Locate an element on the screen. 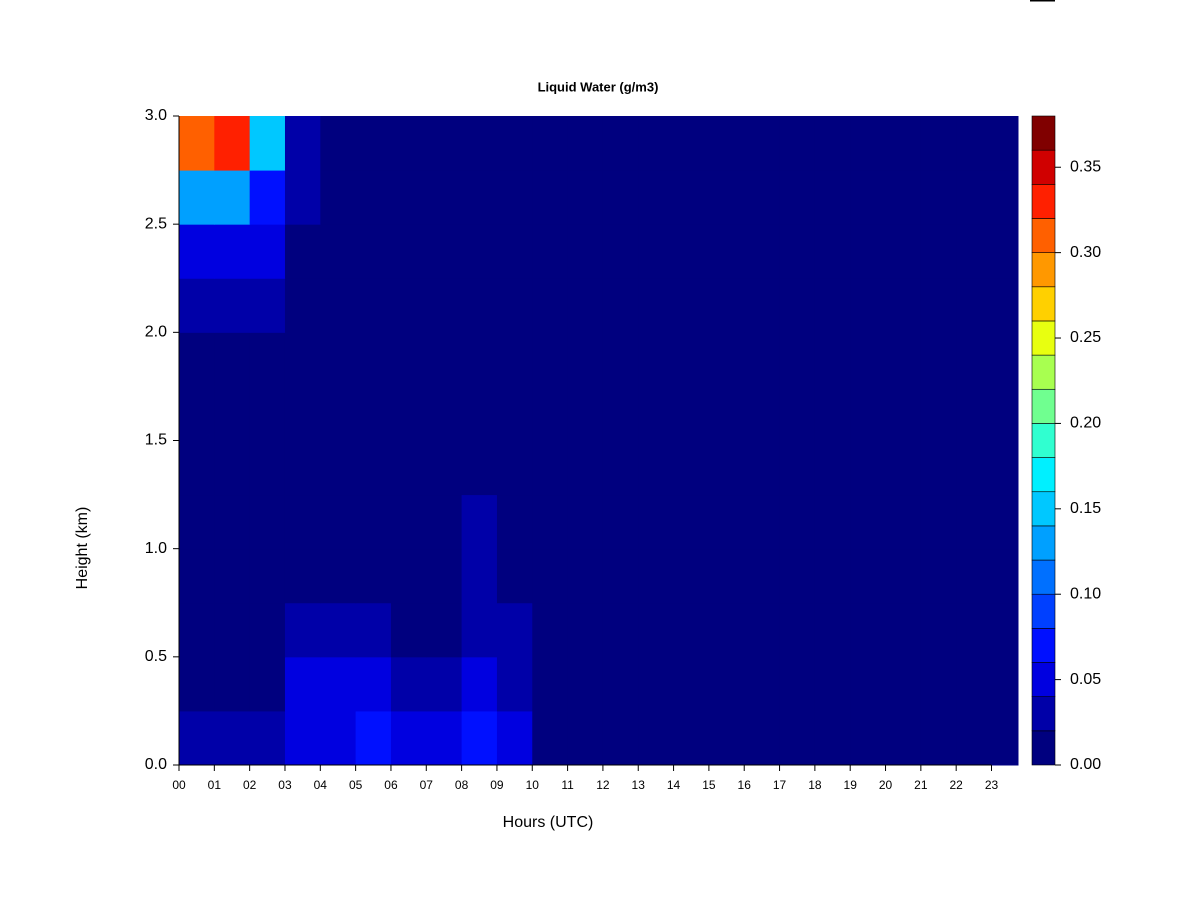 This screenshot has height=905, width=1200. x-tick-label: 07 is located at coordinates (427, 785).